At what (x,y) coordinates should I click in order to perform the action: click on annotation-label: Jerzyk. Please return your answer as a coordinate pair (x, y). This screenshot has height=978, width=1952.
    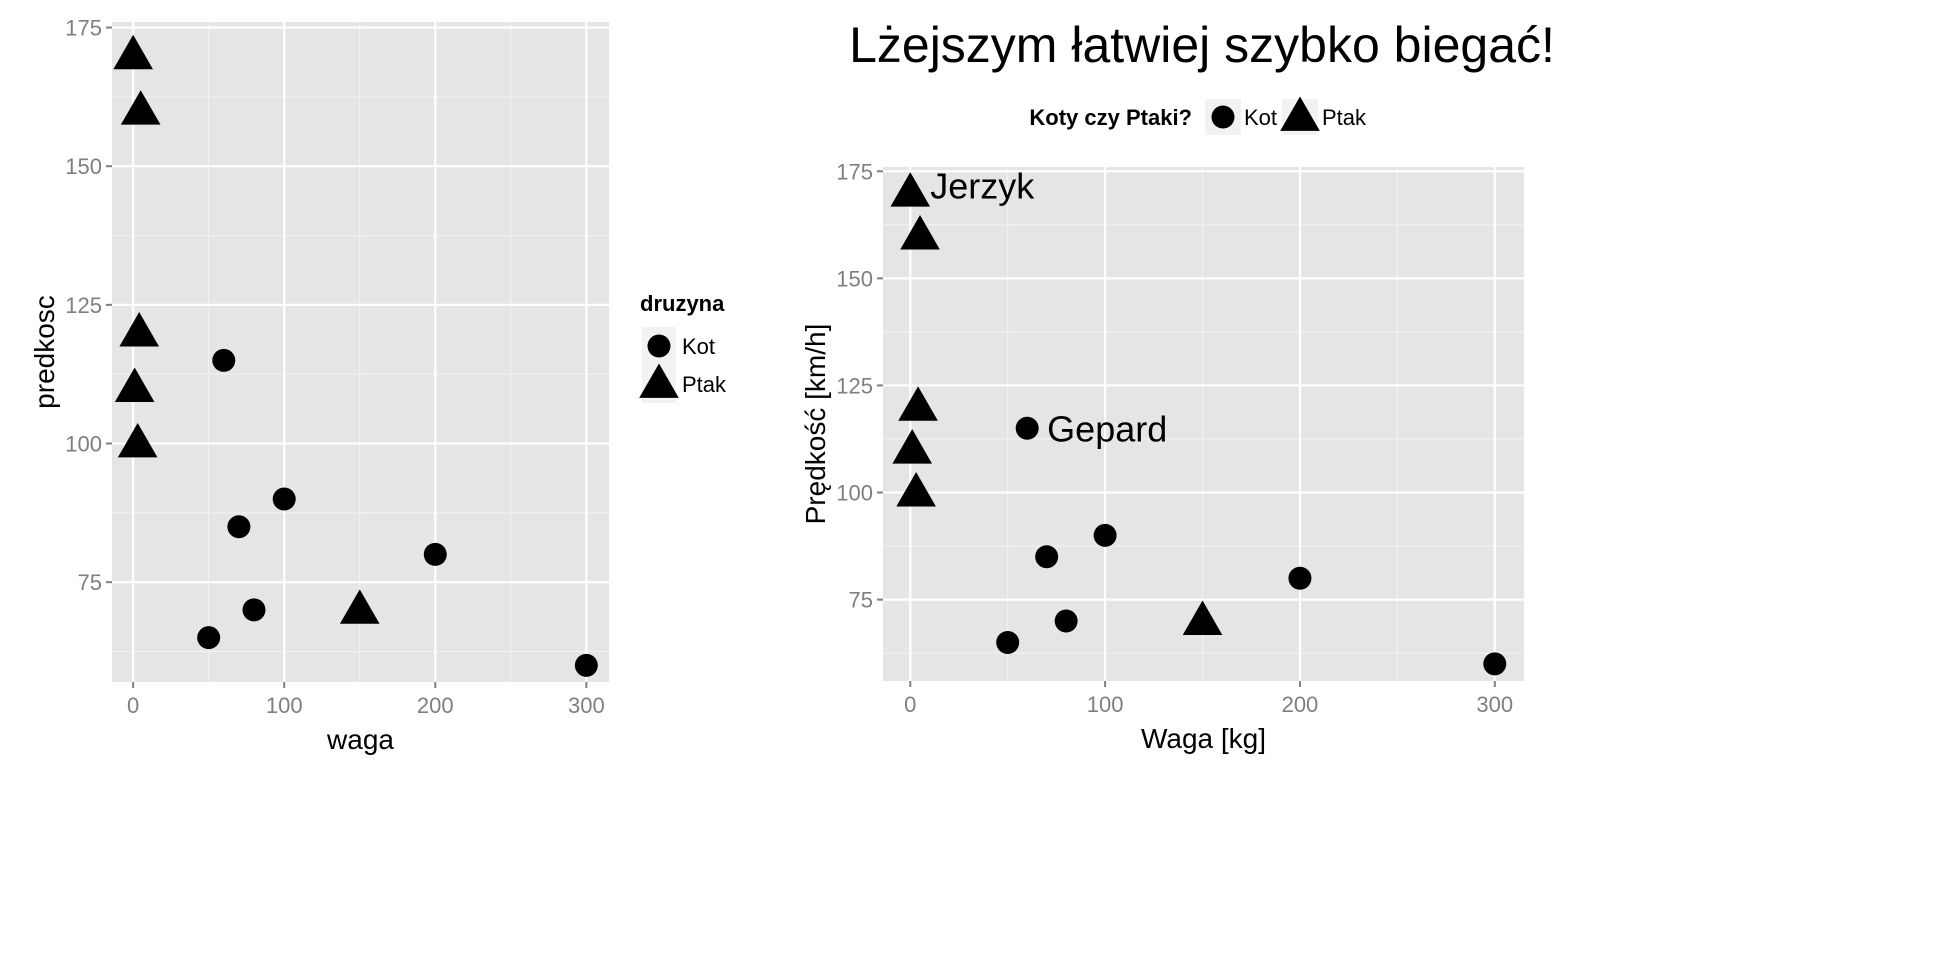
    Looking at the image, I should click on (982, 186).